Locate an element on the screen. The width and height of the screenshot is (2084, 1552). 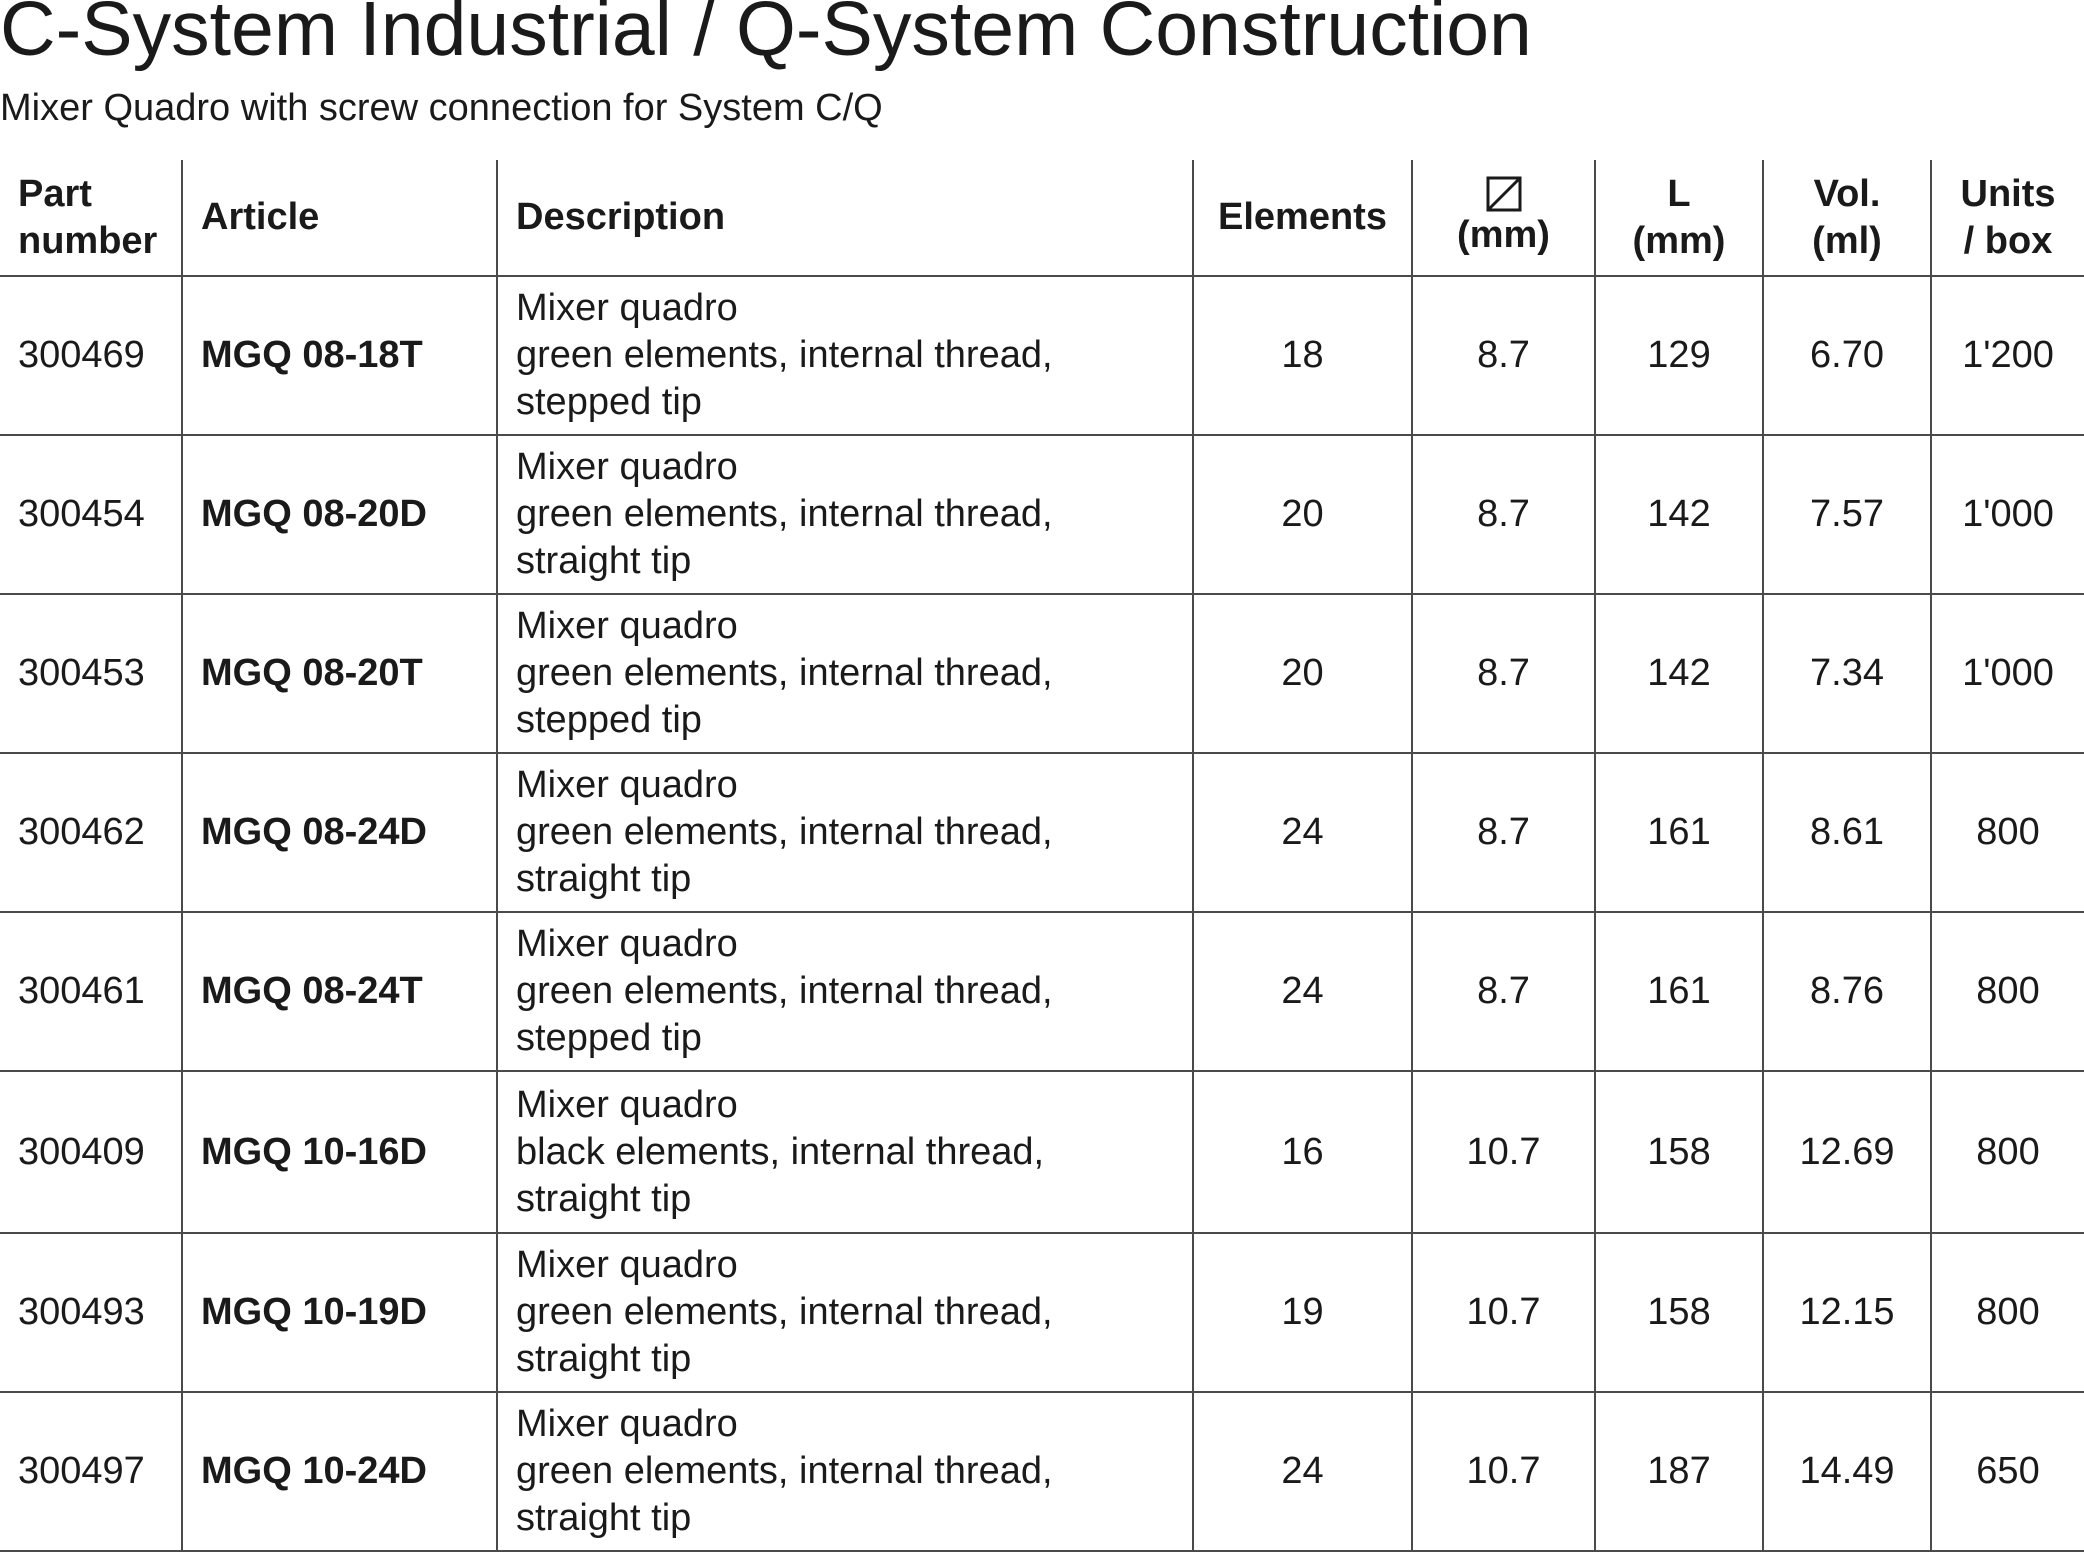
volume-cell: 7.57 is located at coordinates (1847, 514).